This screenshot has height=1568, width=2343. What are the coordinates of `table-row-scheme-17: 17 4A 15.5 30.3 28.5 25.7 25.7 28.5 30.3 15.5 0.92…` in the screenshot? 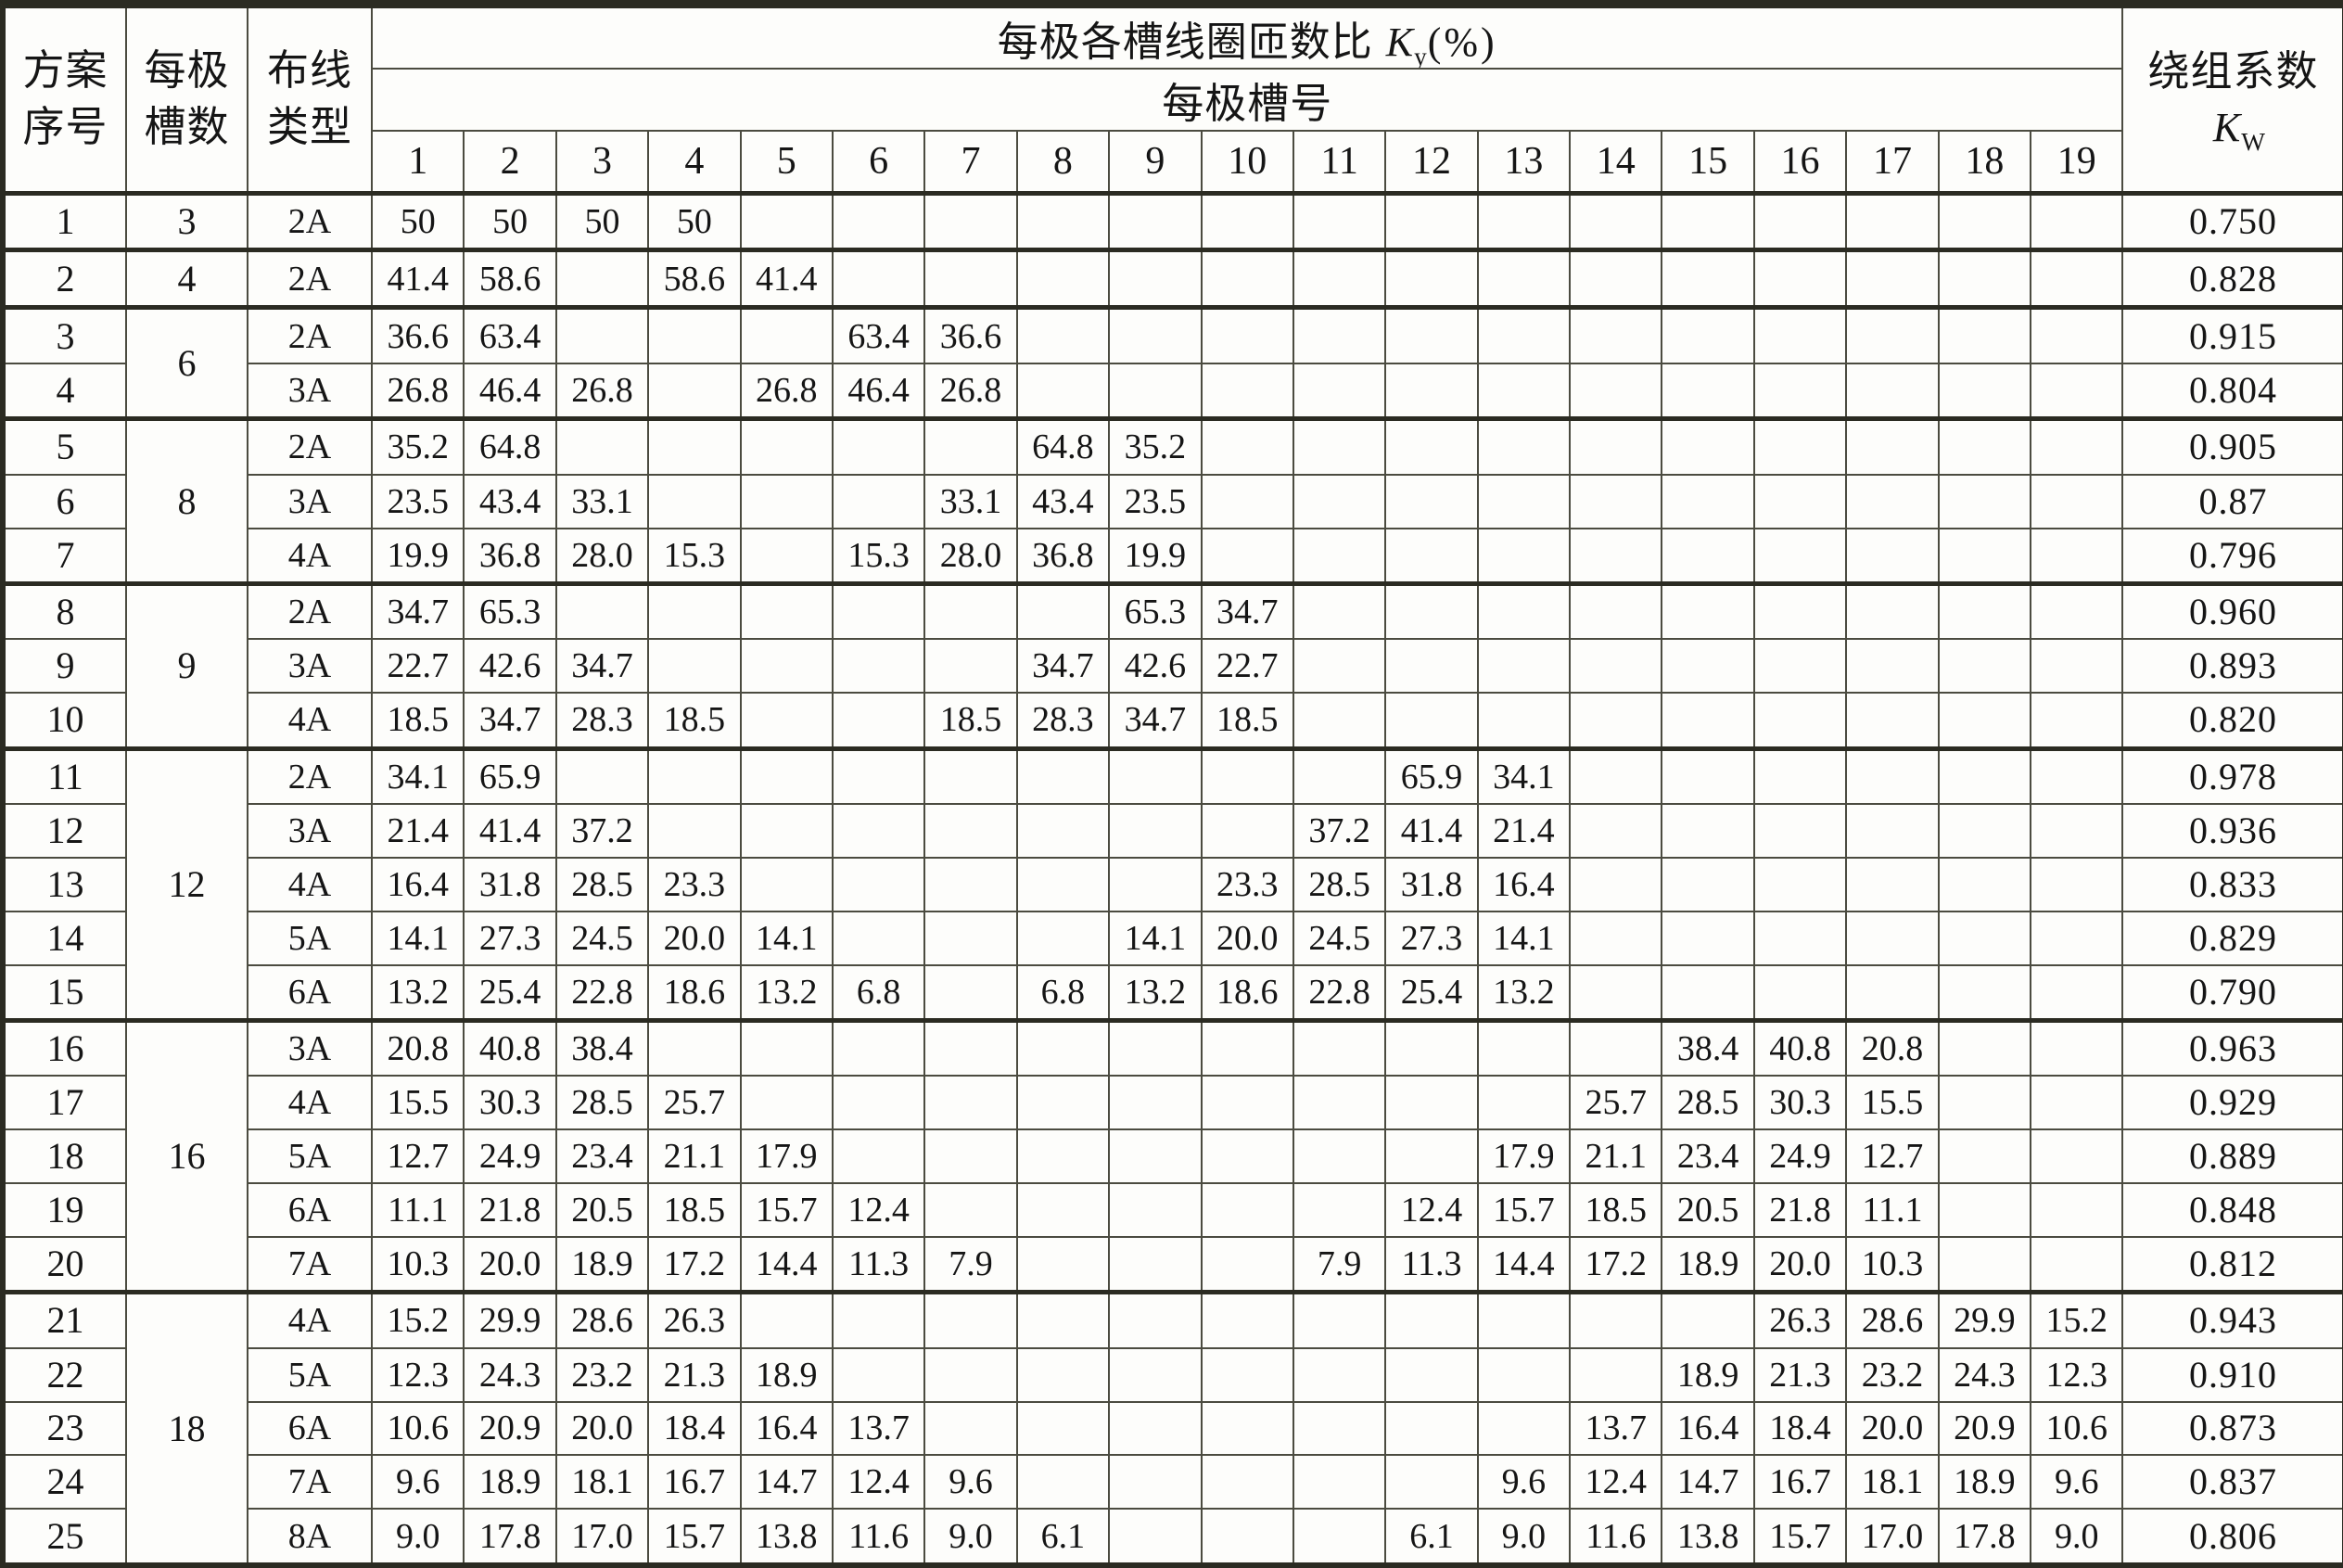 It's located at (1172, 1103).